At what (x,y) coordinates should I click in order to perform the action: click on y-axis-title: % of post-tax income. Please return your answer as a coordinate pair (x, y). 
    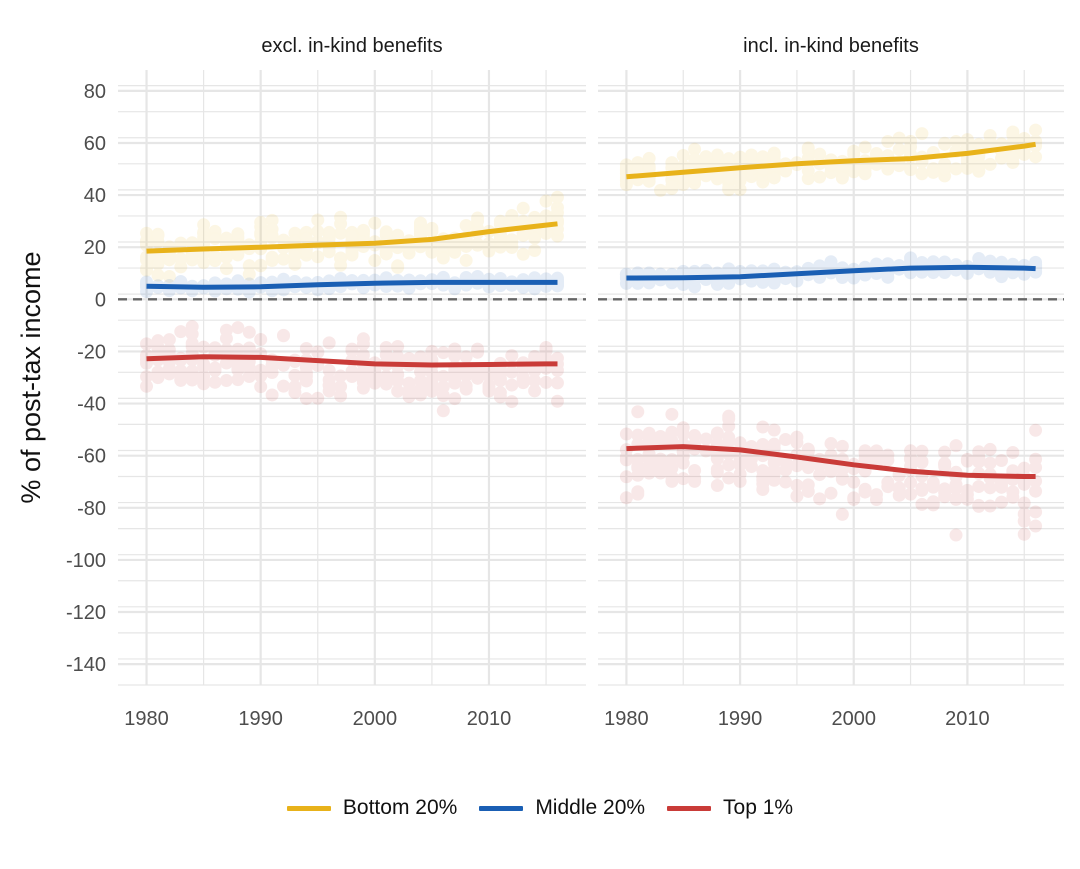
    Looking at the image, I should click on (31, 377).